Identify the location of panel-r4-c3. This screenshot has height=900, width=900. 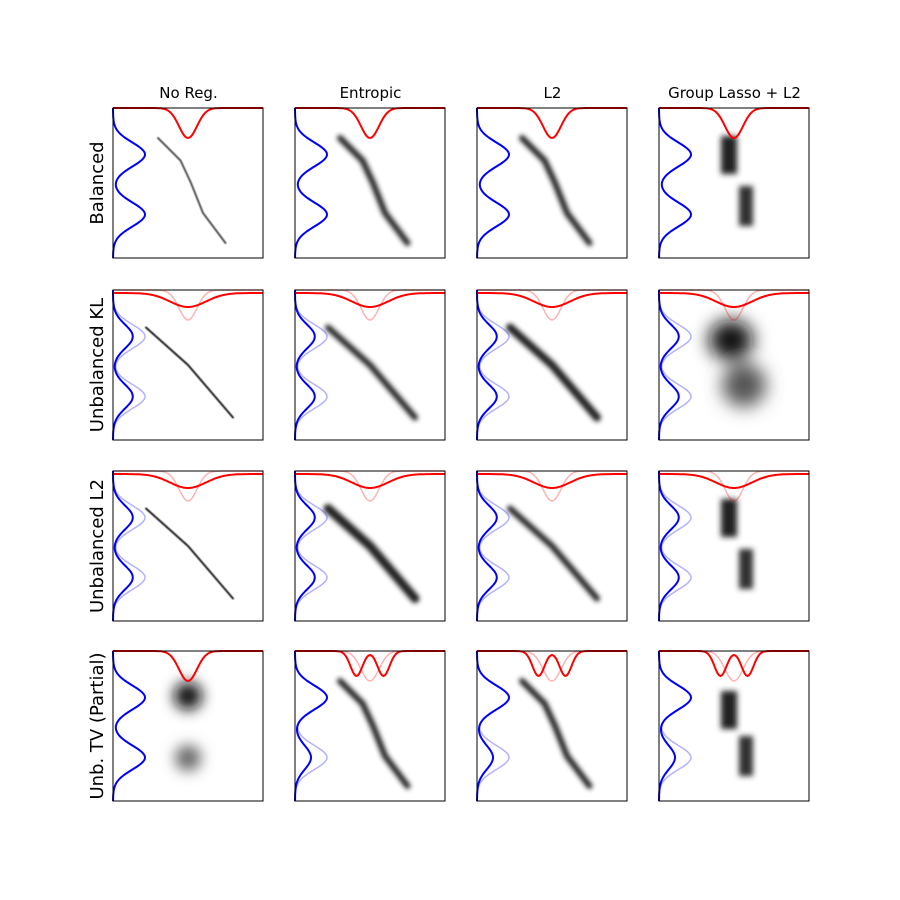
(552, 726).